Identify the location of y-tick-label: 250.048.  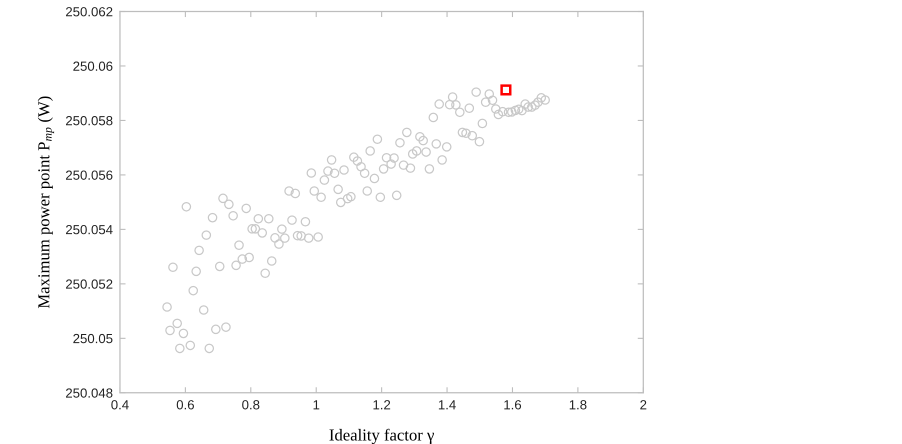
(89, 393).